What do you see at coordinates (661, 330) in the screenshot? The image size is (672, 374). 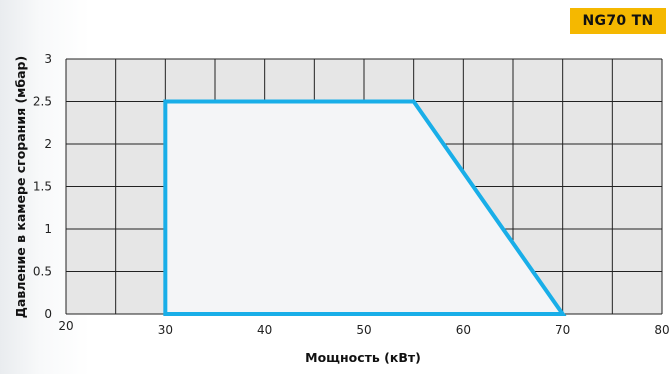 I see `x-tick-label: 80` at bounding box center [661, 330].